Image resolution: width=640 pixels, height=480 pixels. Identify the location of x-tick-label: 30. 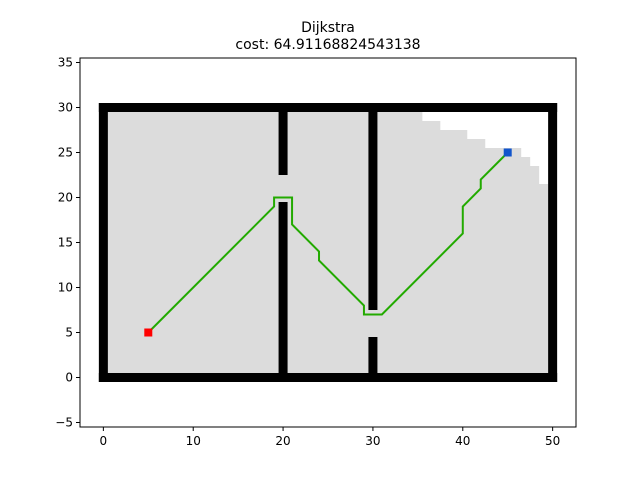
(372, 441).